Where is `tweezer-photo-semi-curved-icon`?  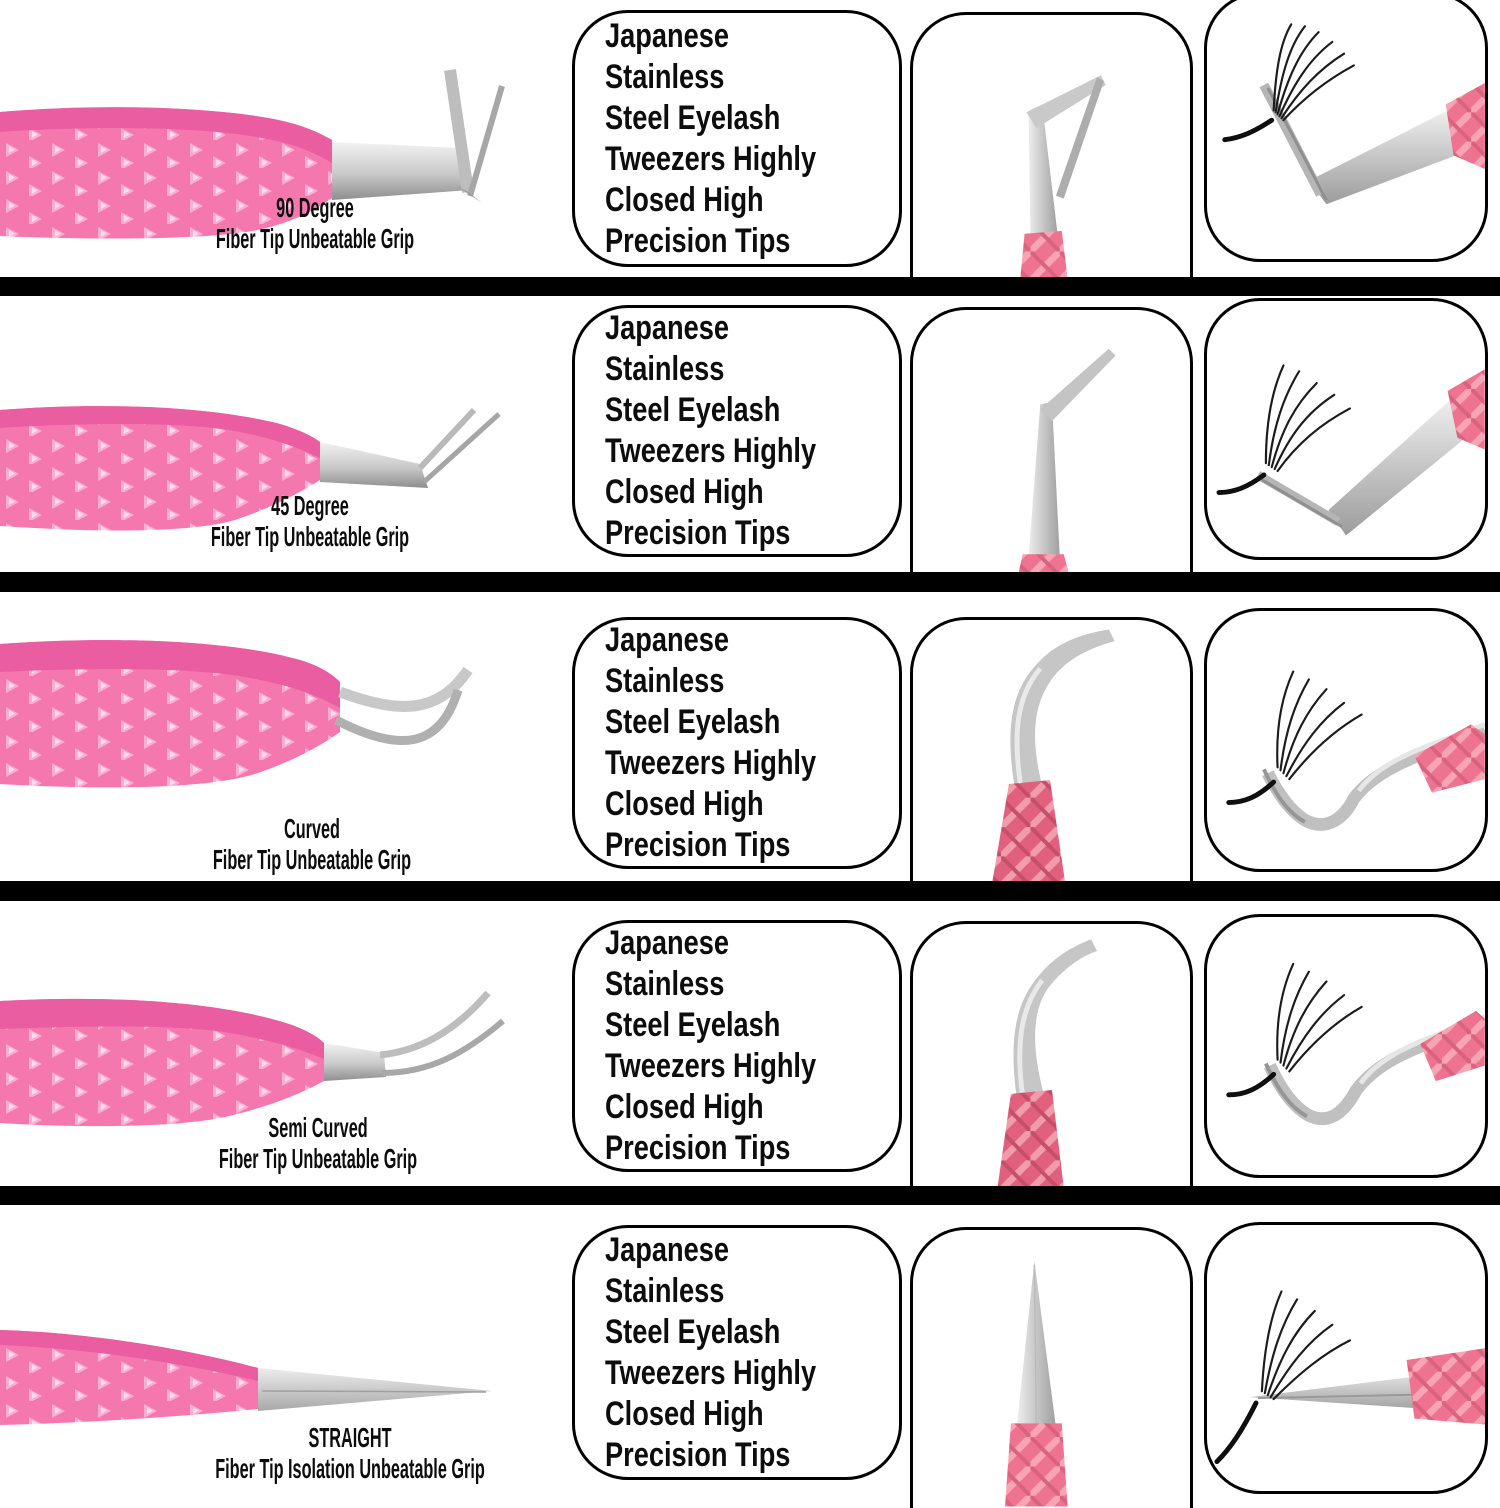 tweezer-photo-semi-curved-icon is located at coordinates (252, 1058).